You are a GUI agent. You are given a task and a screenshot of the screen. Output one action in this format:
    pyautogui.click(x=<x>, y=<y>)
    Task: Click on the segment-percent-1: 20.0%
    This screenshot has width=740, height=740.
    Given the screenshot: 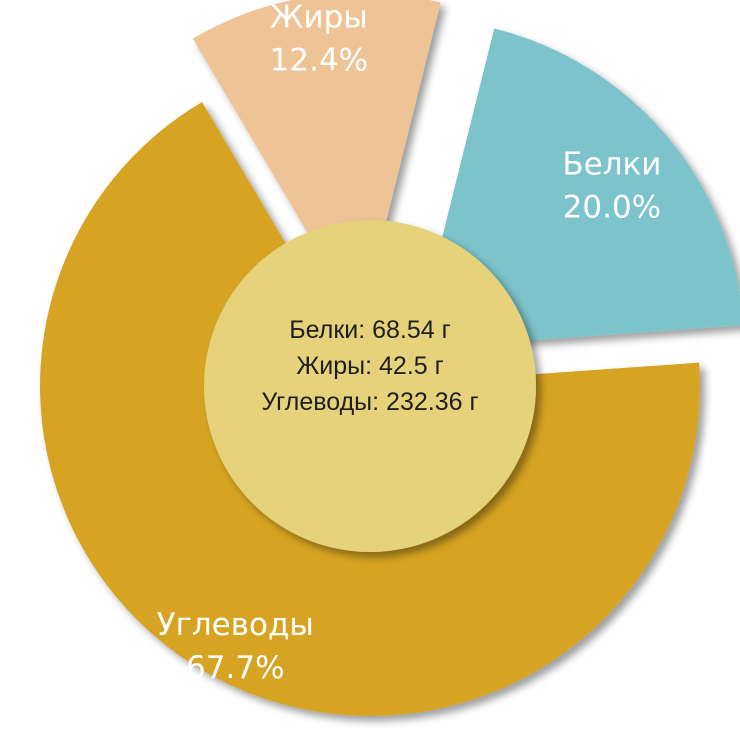 What is the action you would take?
    pyautogui.click(x=612, y=208)
    